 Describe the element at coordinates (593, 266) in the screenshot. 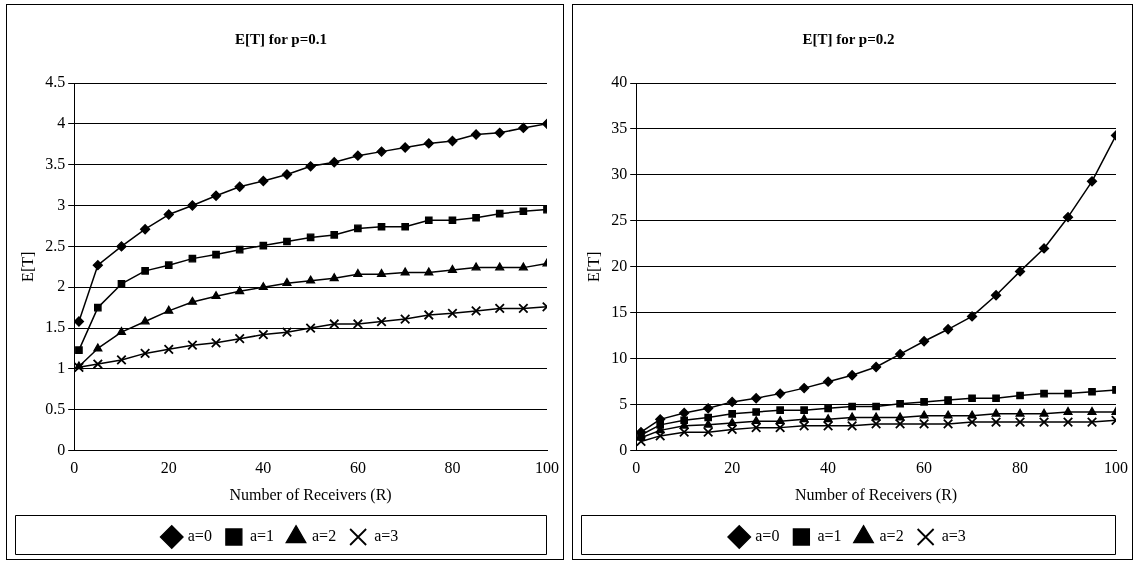

I see `y-axis-title: E[T]` at that location.